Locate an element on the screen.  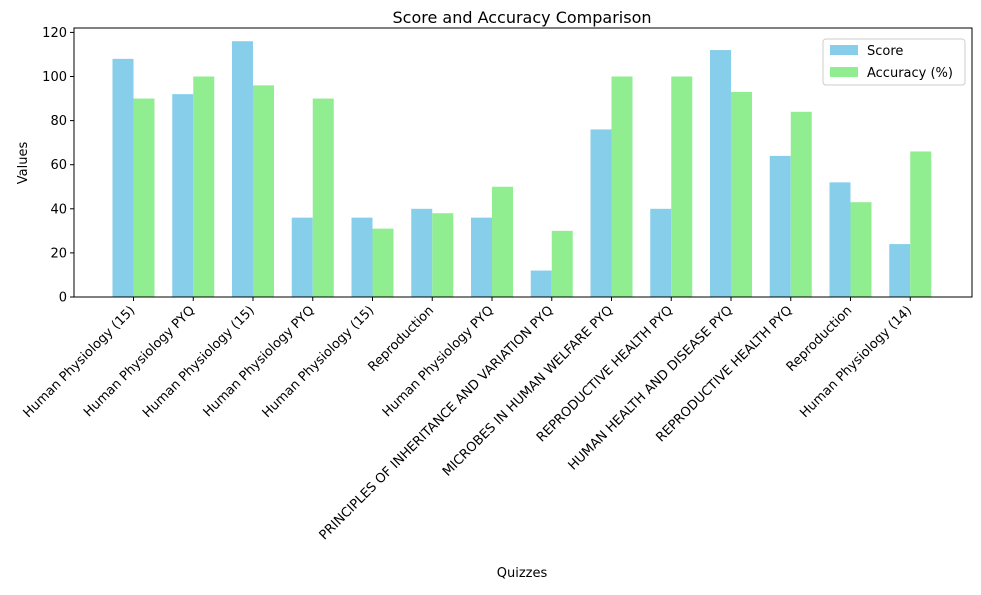
x-axis-label: Quizzes is located at coordinates (522, 573).